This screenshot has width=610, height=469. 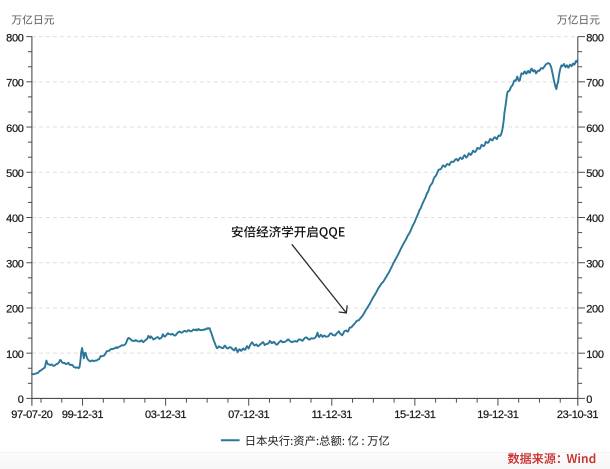 I want to click on svg-text: 99-12-31, so click(x=82, y=415).